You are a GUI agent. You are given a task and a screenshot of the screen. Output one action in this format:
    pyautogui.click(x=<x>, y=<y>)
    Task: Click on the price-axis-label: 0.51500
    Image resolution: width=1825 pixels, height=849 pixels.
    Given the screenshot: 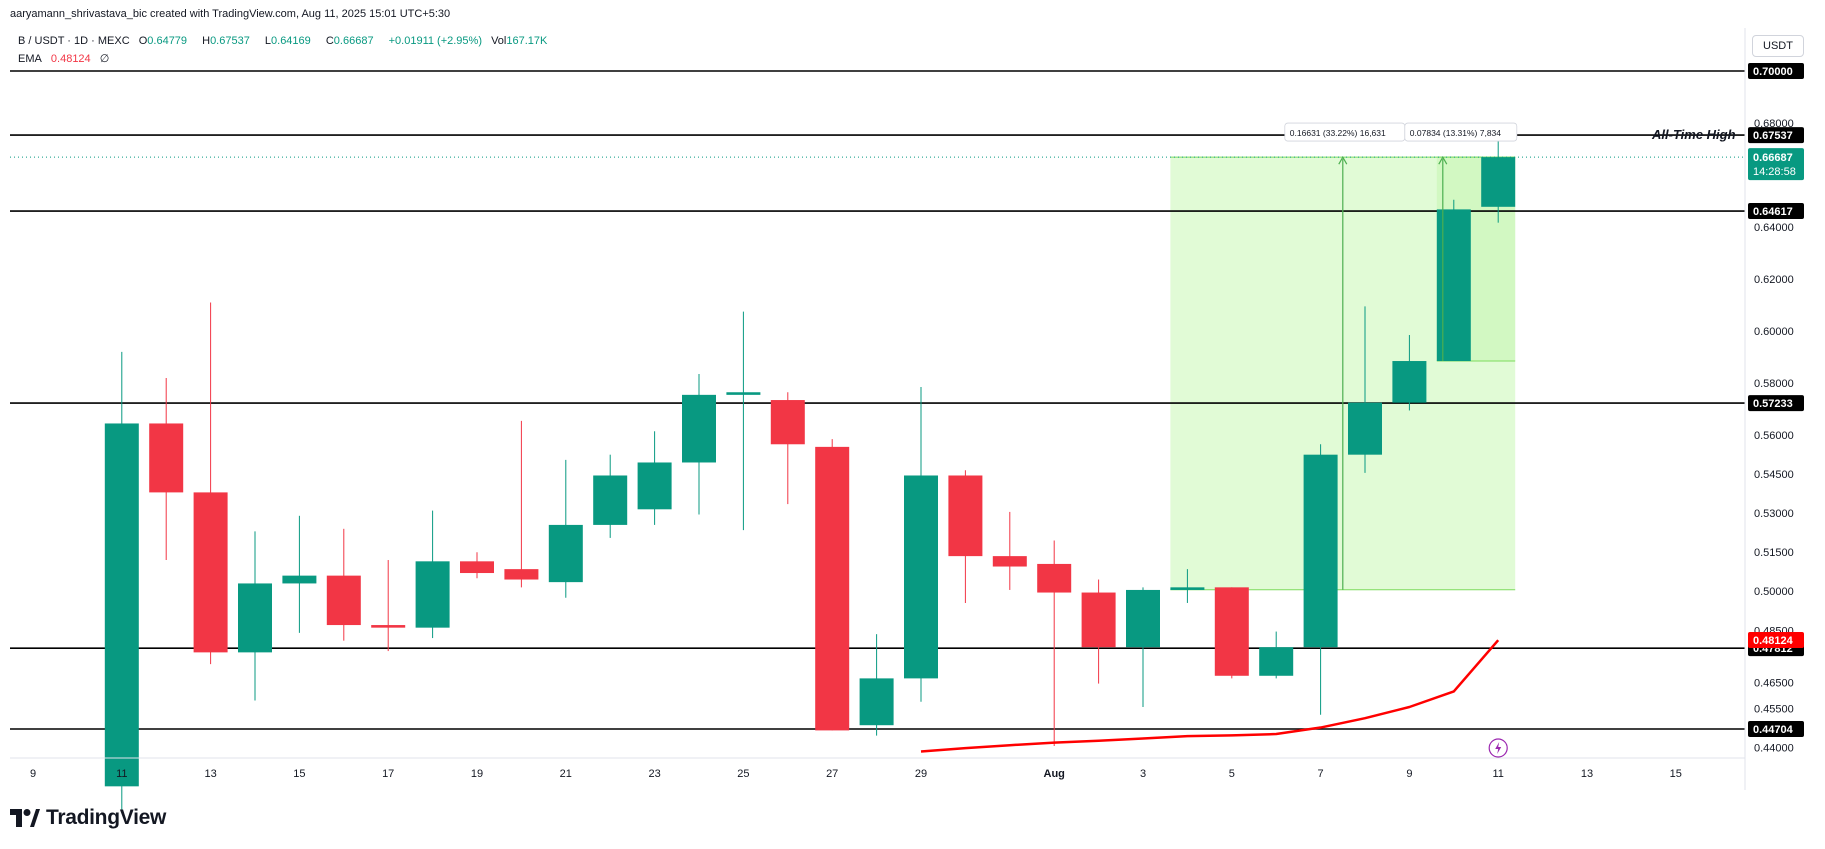 What is the action you would take?
    pyautogui.click(x=1774, y=553)
    